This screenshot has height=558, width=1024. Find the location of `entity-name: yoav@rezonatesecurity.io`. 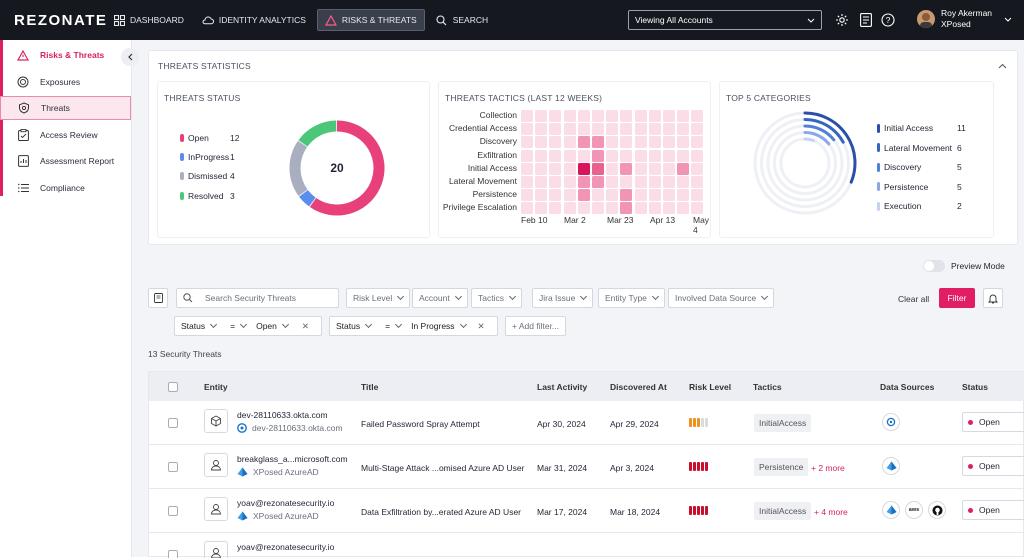

entity-name: yoav@rezonatesecurity.io is located at coordinates (286, 503).